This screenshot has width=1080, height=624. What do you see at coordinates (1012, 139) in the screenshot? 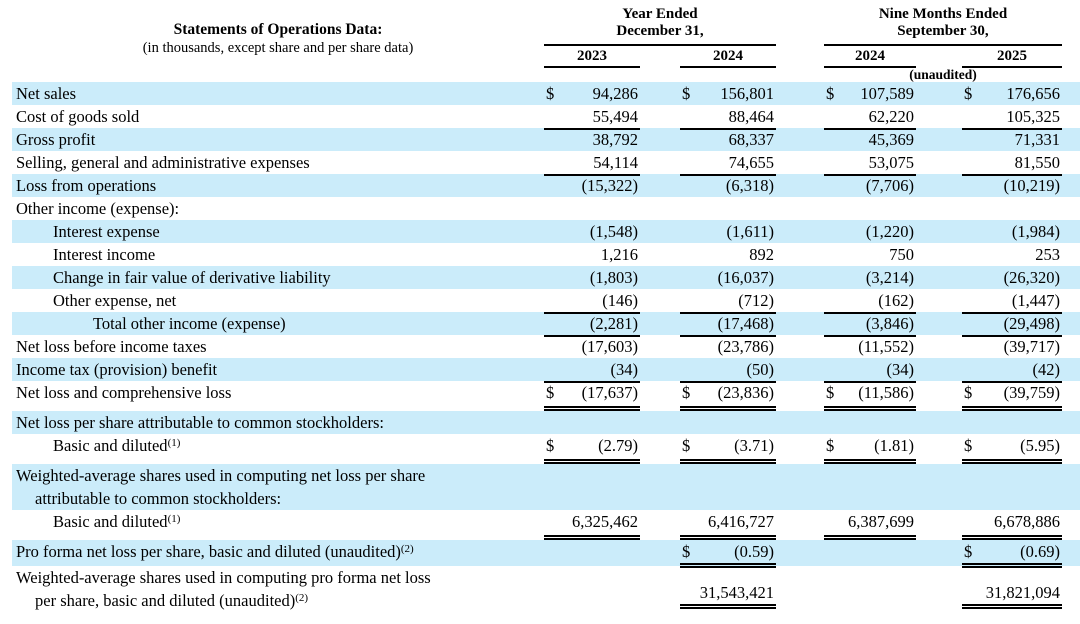
I see `value-cell: 71,331` at bounding box center [1012, 139].